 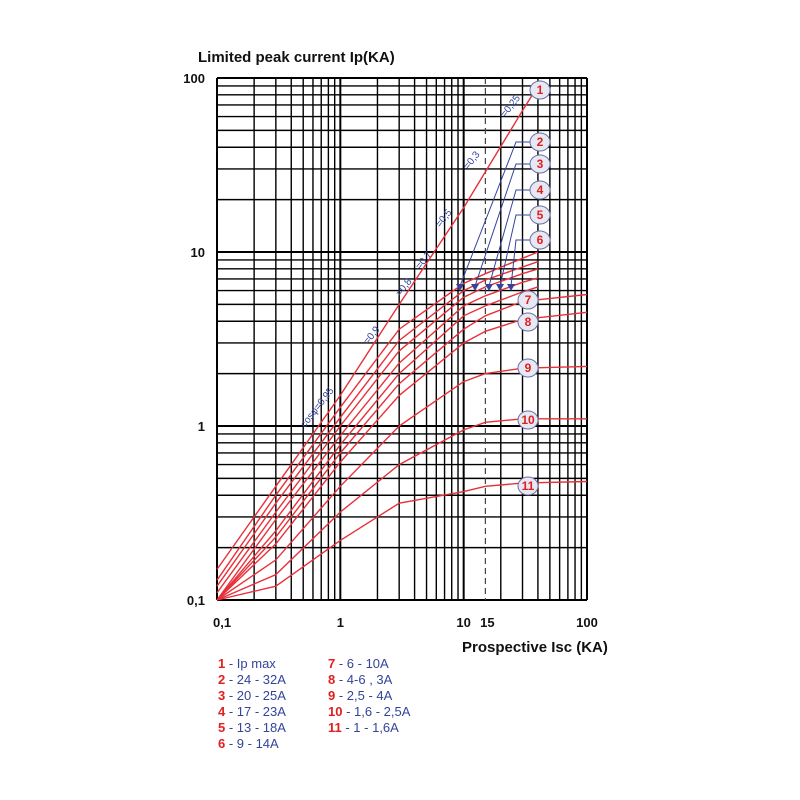 I want to click on curve-tag-label: 9, so click(x=528, y=368).